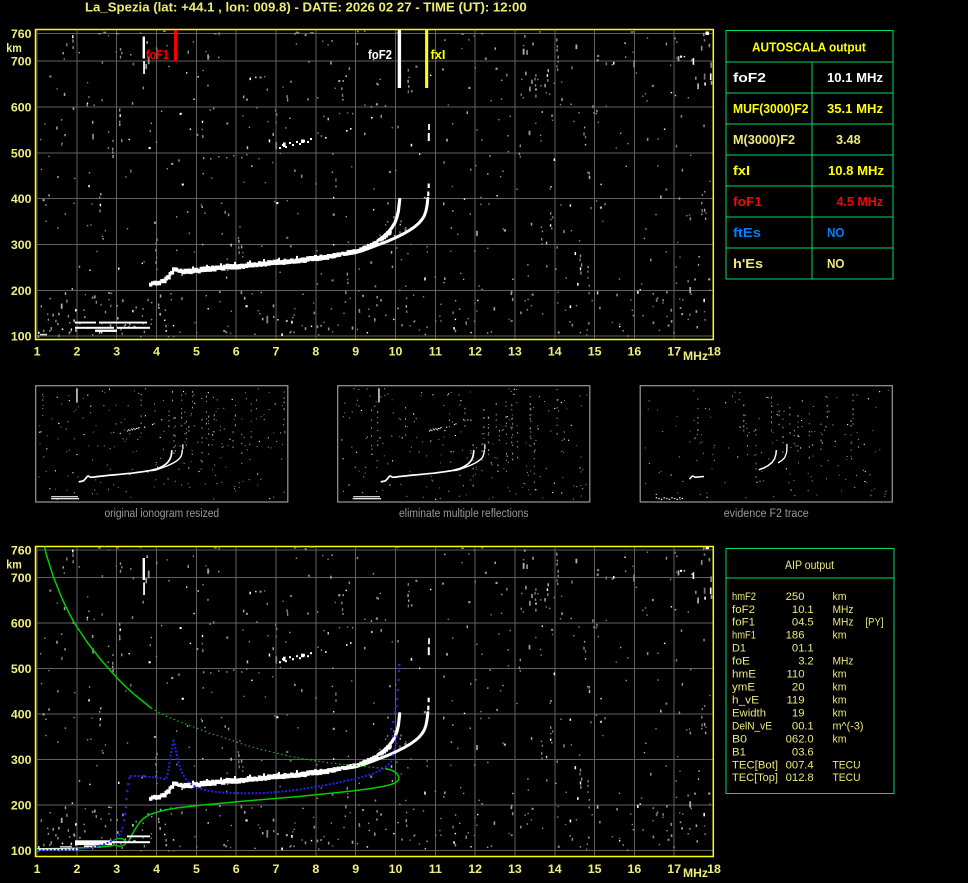 The width and height of the screenshot is (968, 883). Describe the element at coordinates (808, 778) in the screenshot. I see `svg-text: .8` at that location.